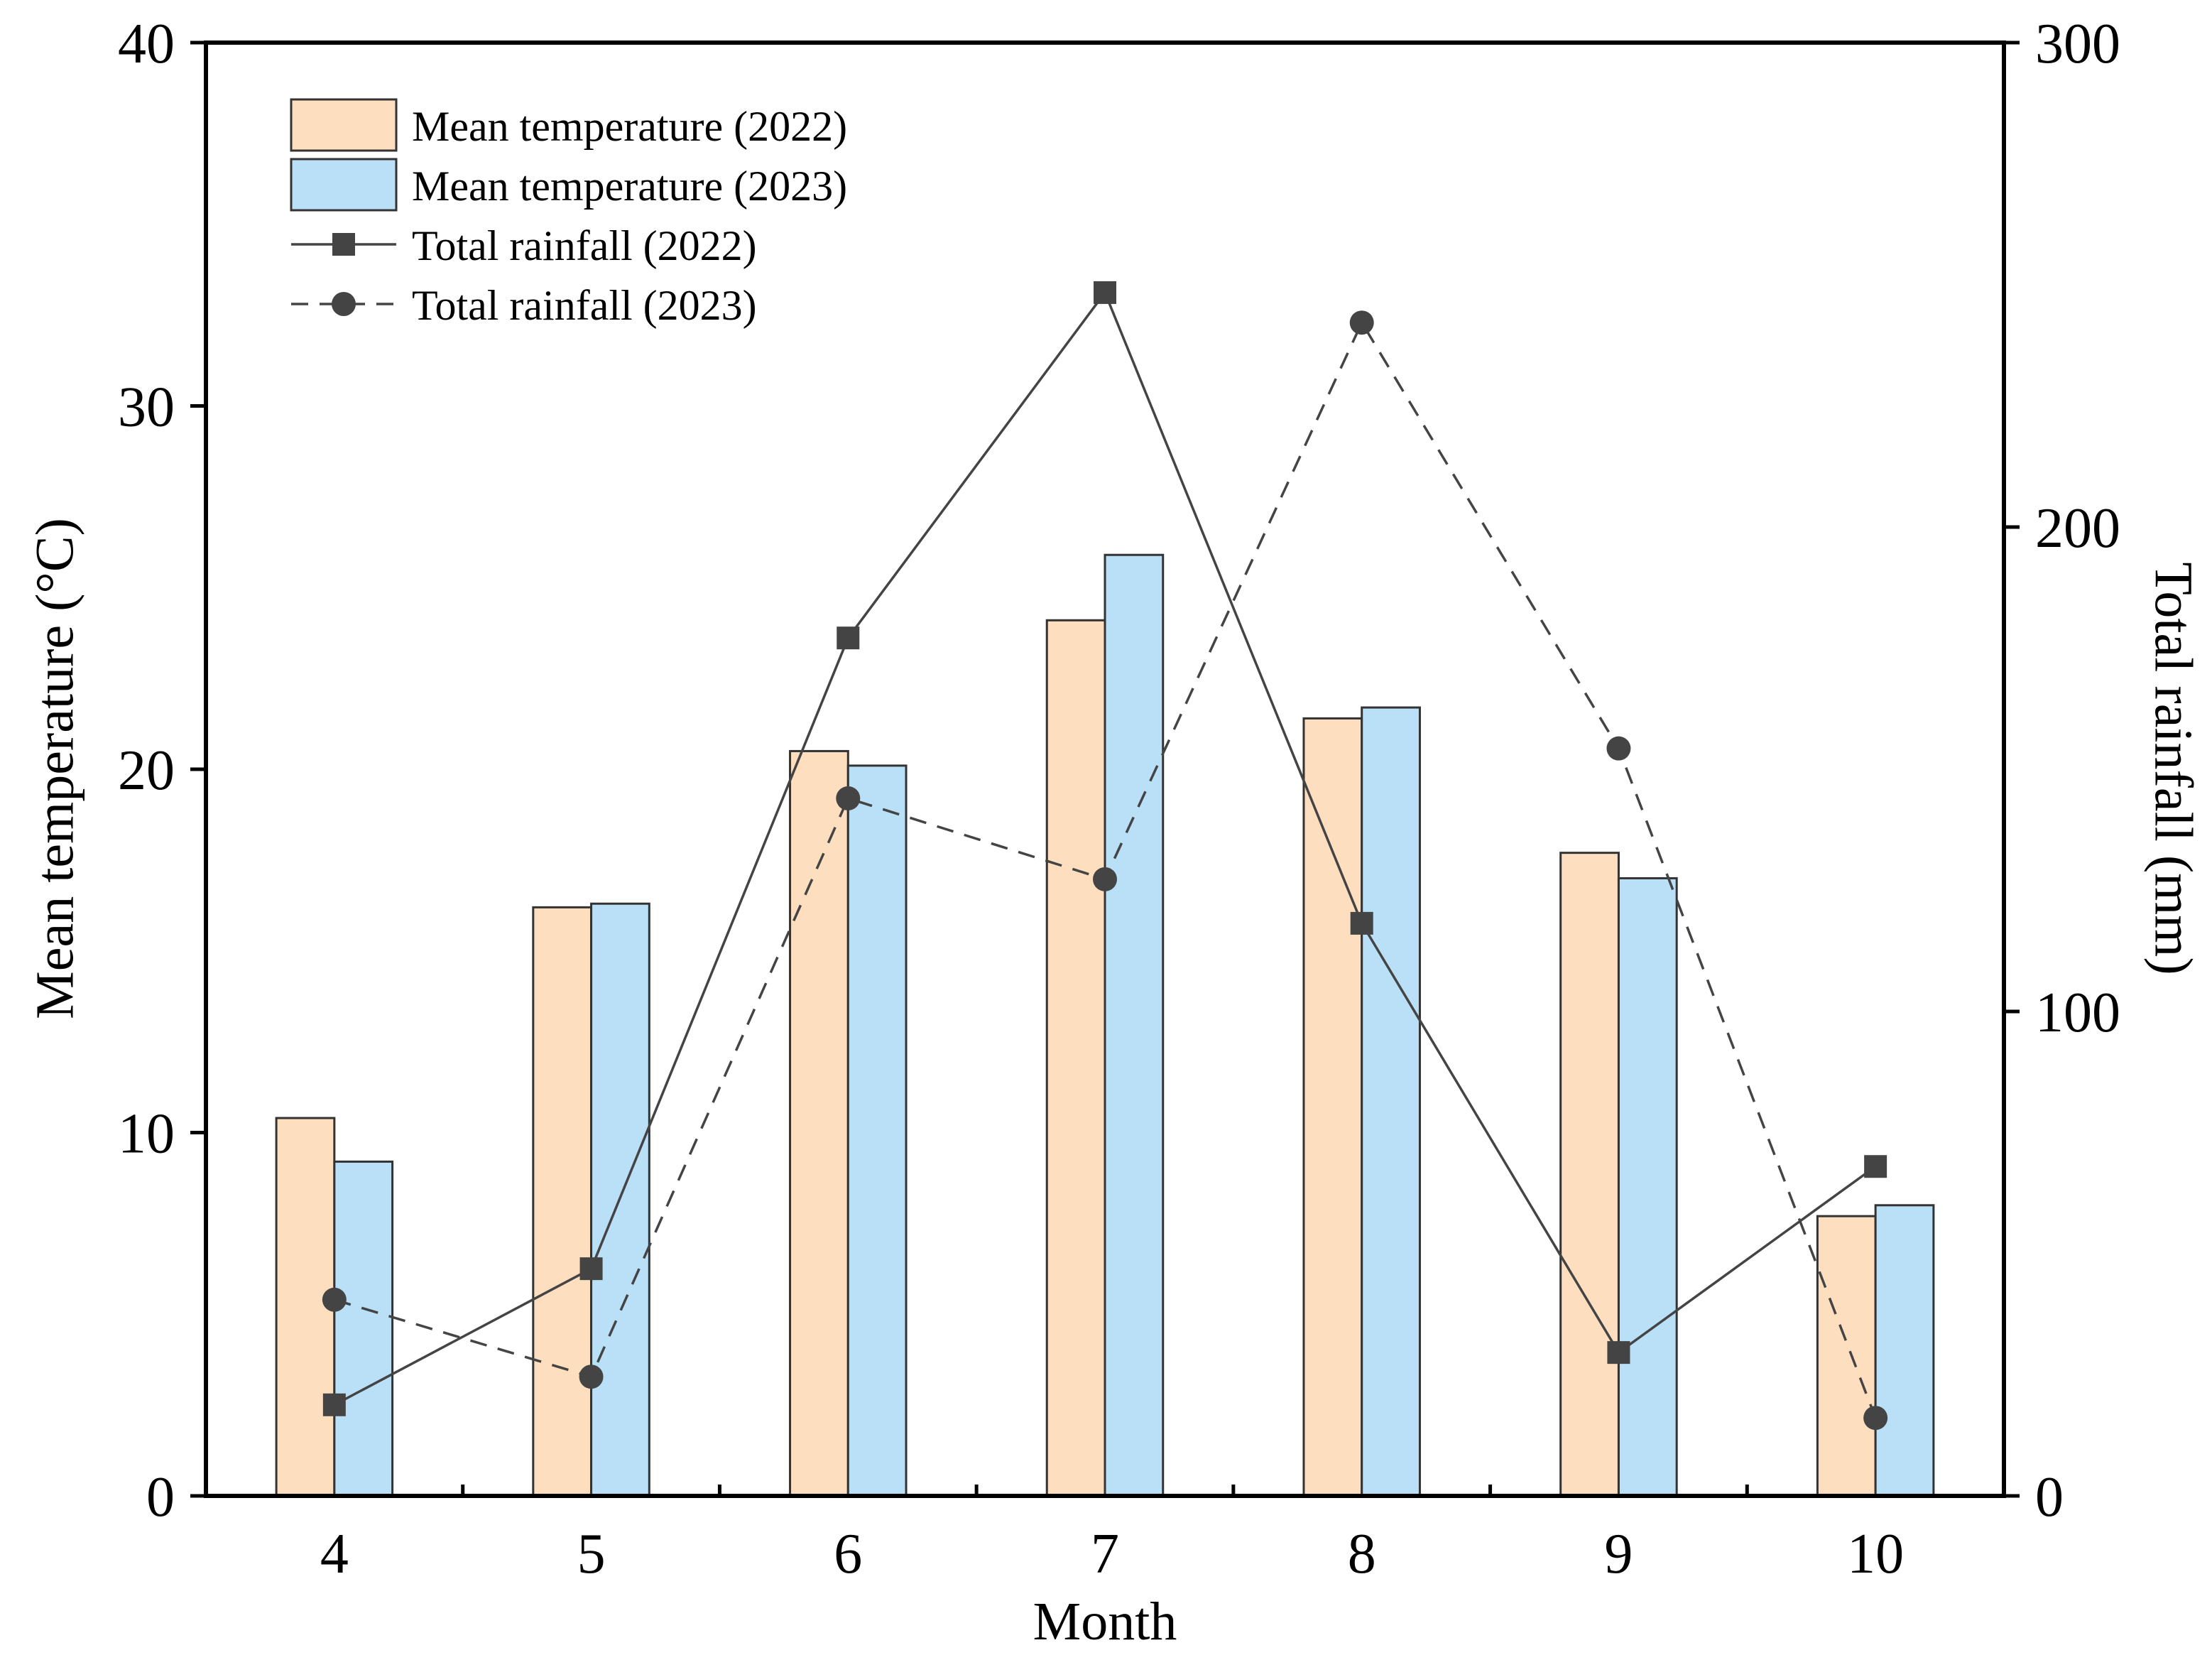  I want to click on x-tick-label: 6, so click(848, 1554).